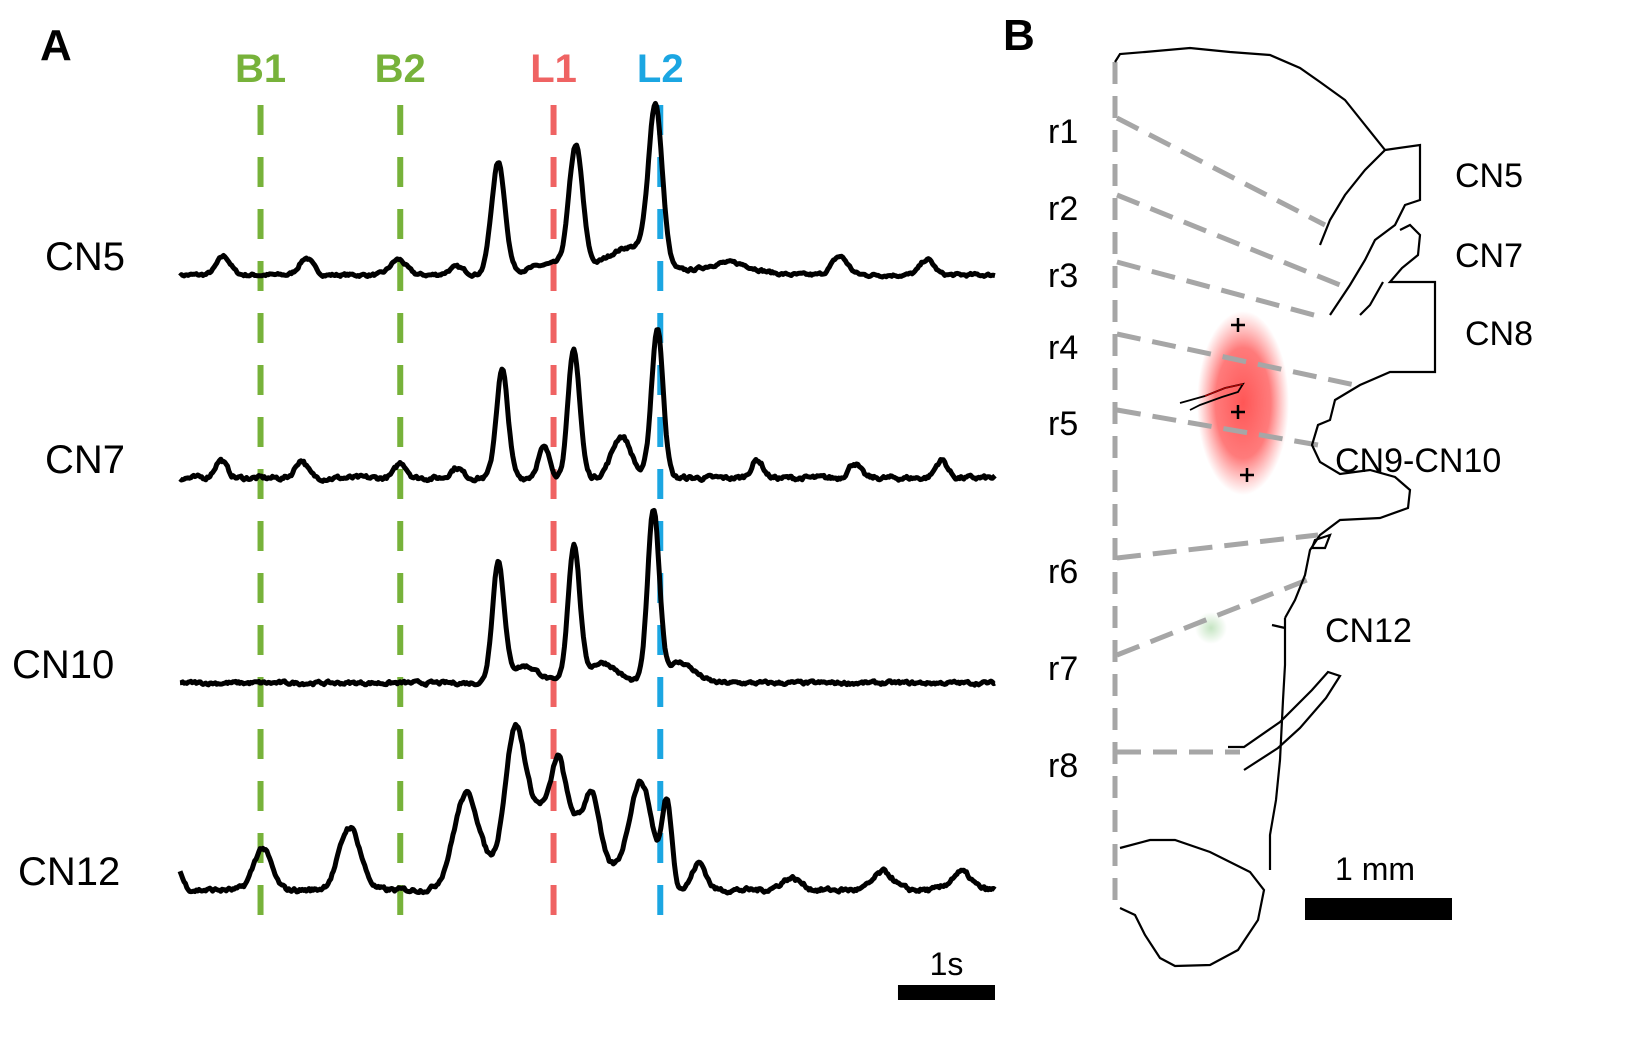 This screenshot has height=1049, width=1632. I want to click on medulla-outline, so click(1277, 744).